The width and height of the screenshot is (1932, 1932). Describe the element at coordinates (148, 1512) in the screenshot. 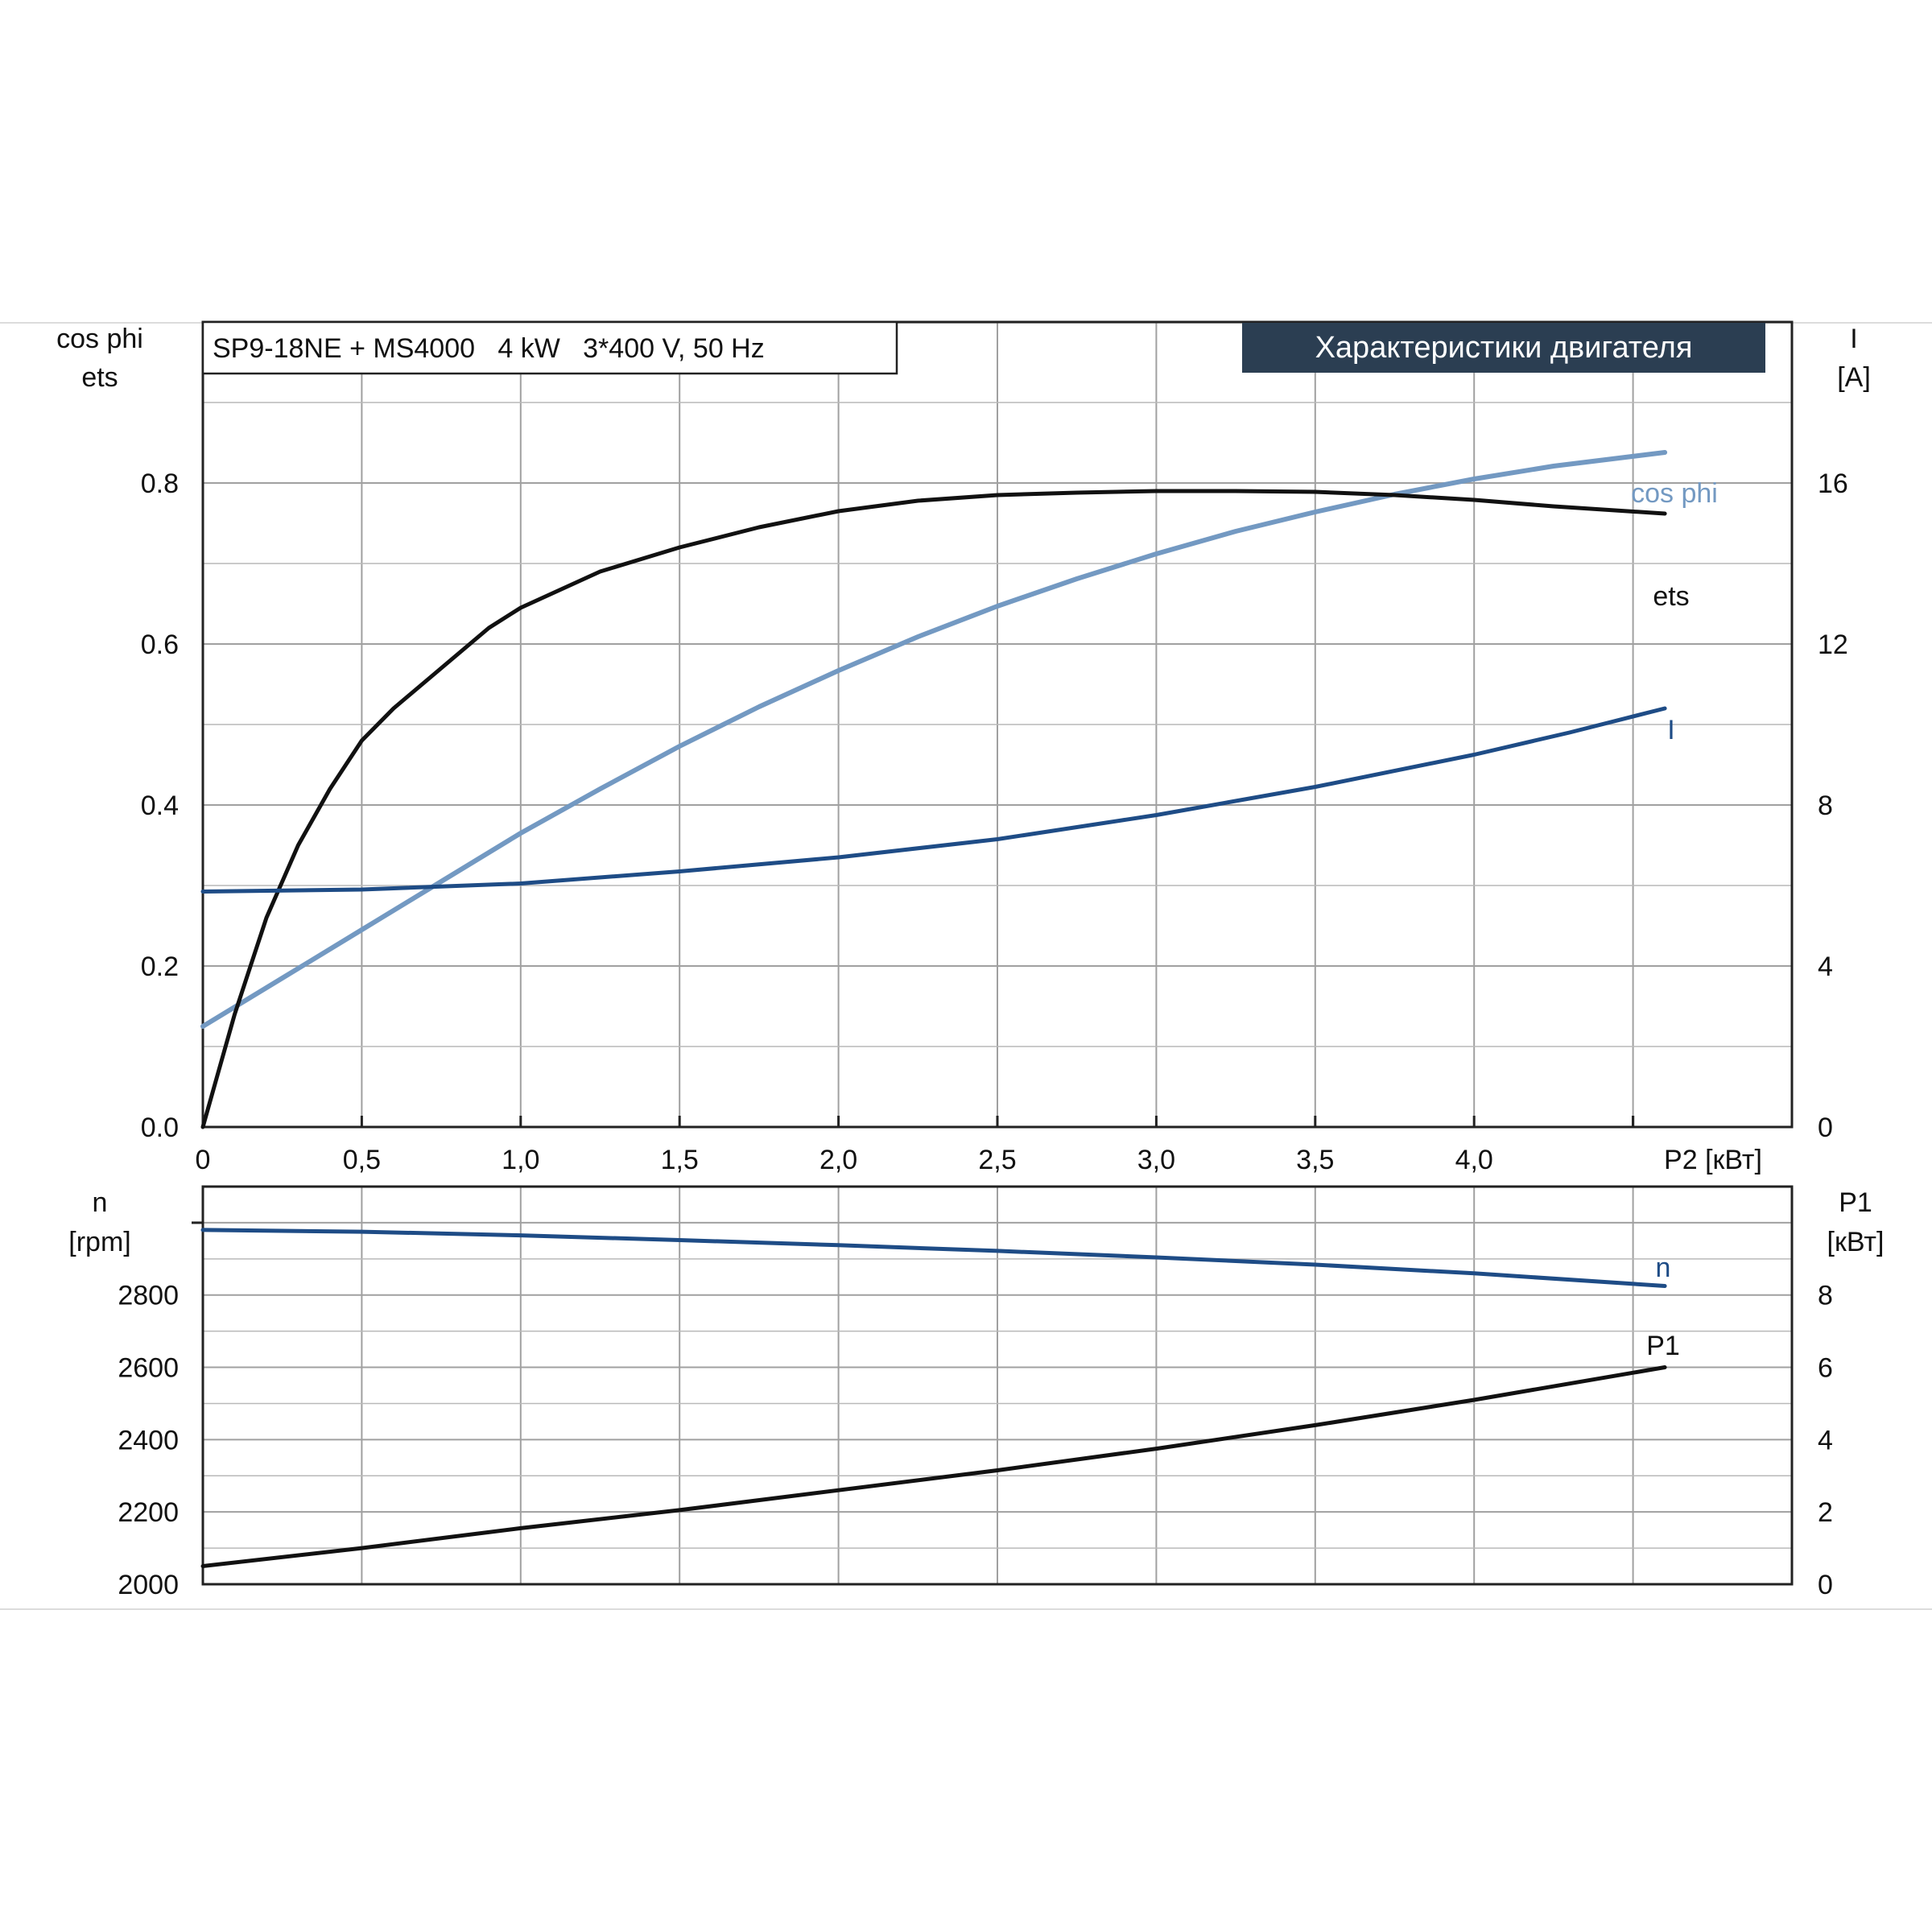

I see `lower-left-tick-label: 2200` at that location.